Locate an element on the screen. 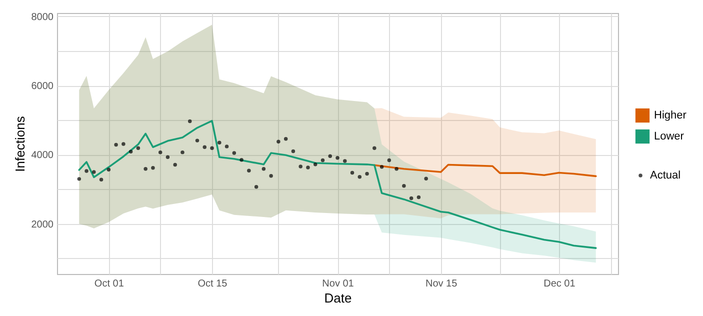  y-tick-label: 8000 is located at coordinates (42, 17).